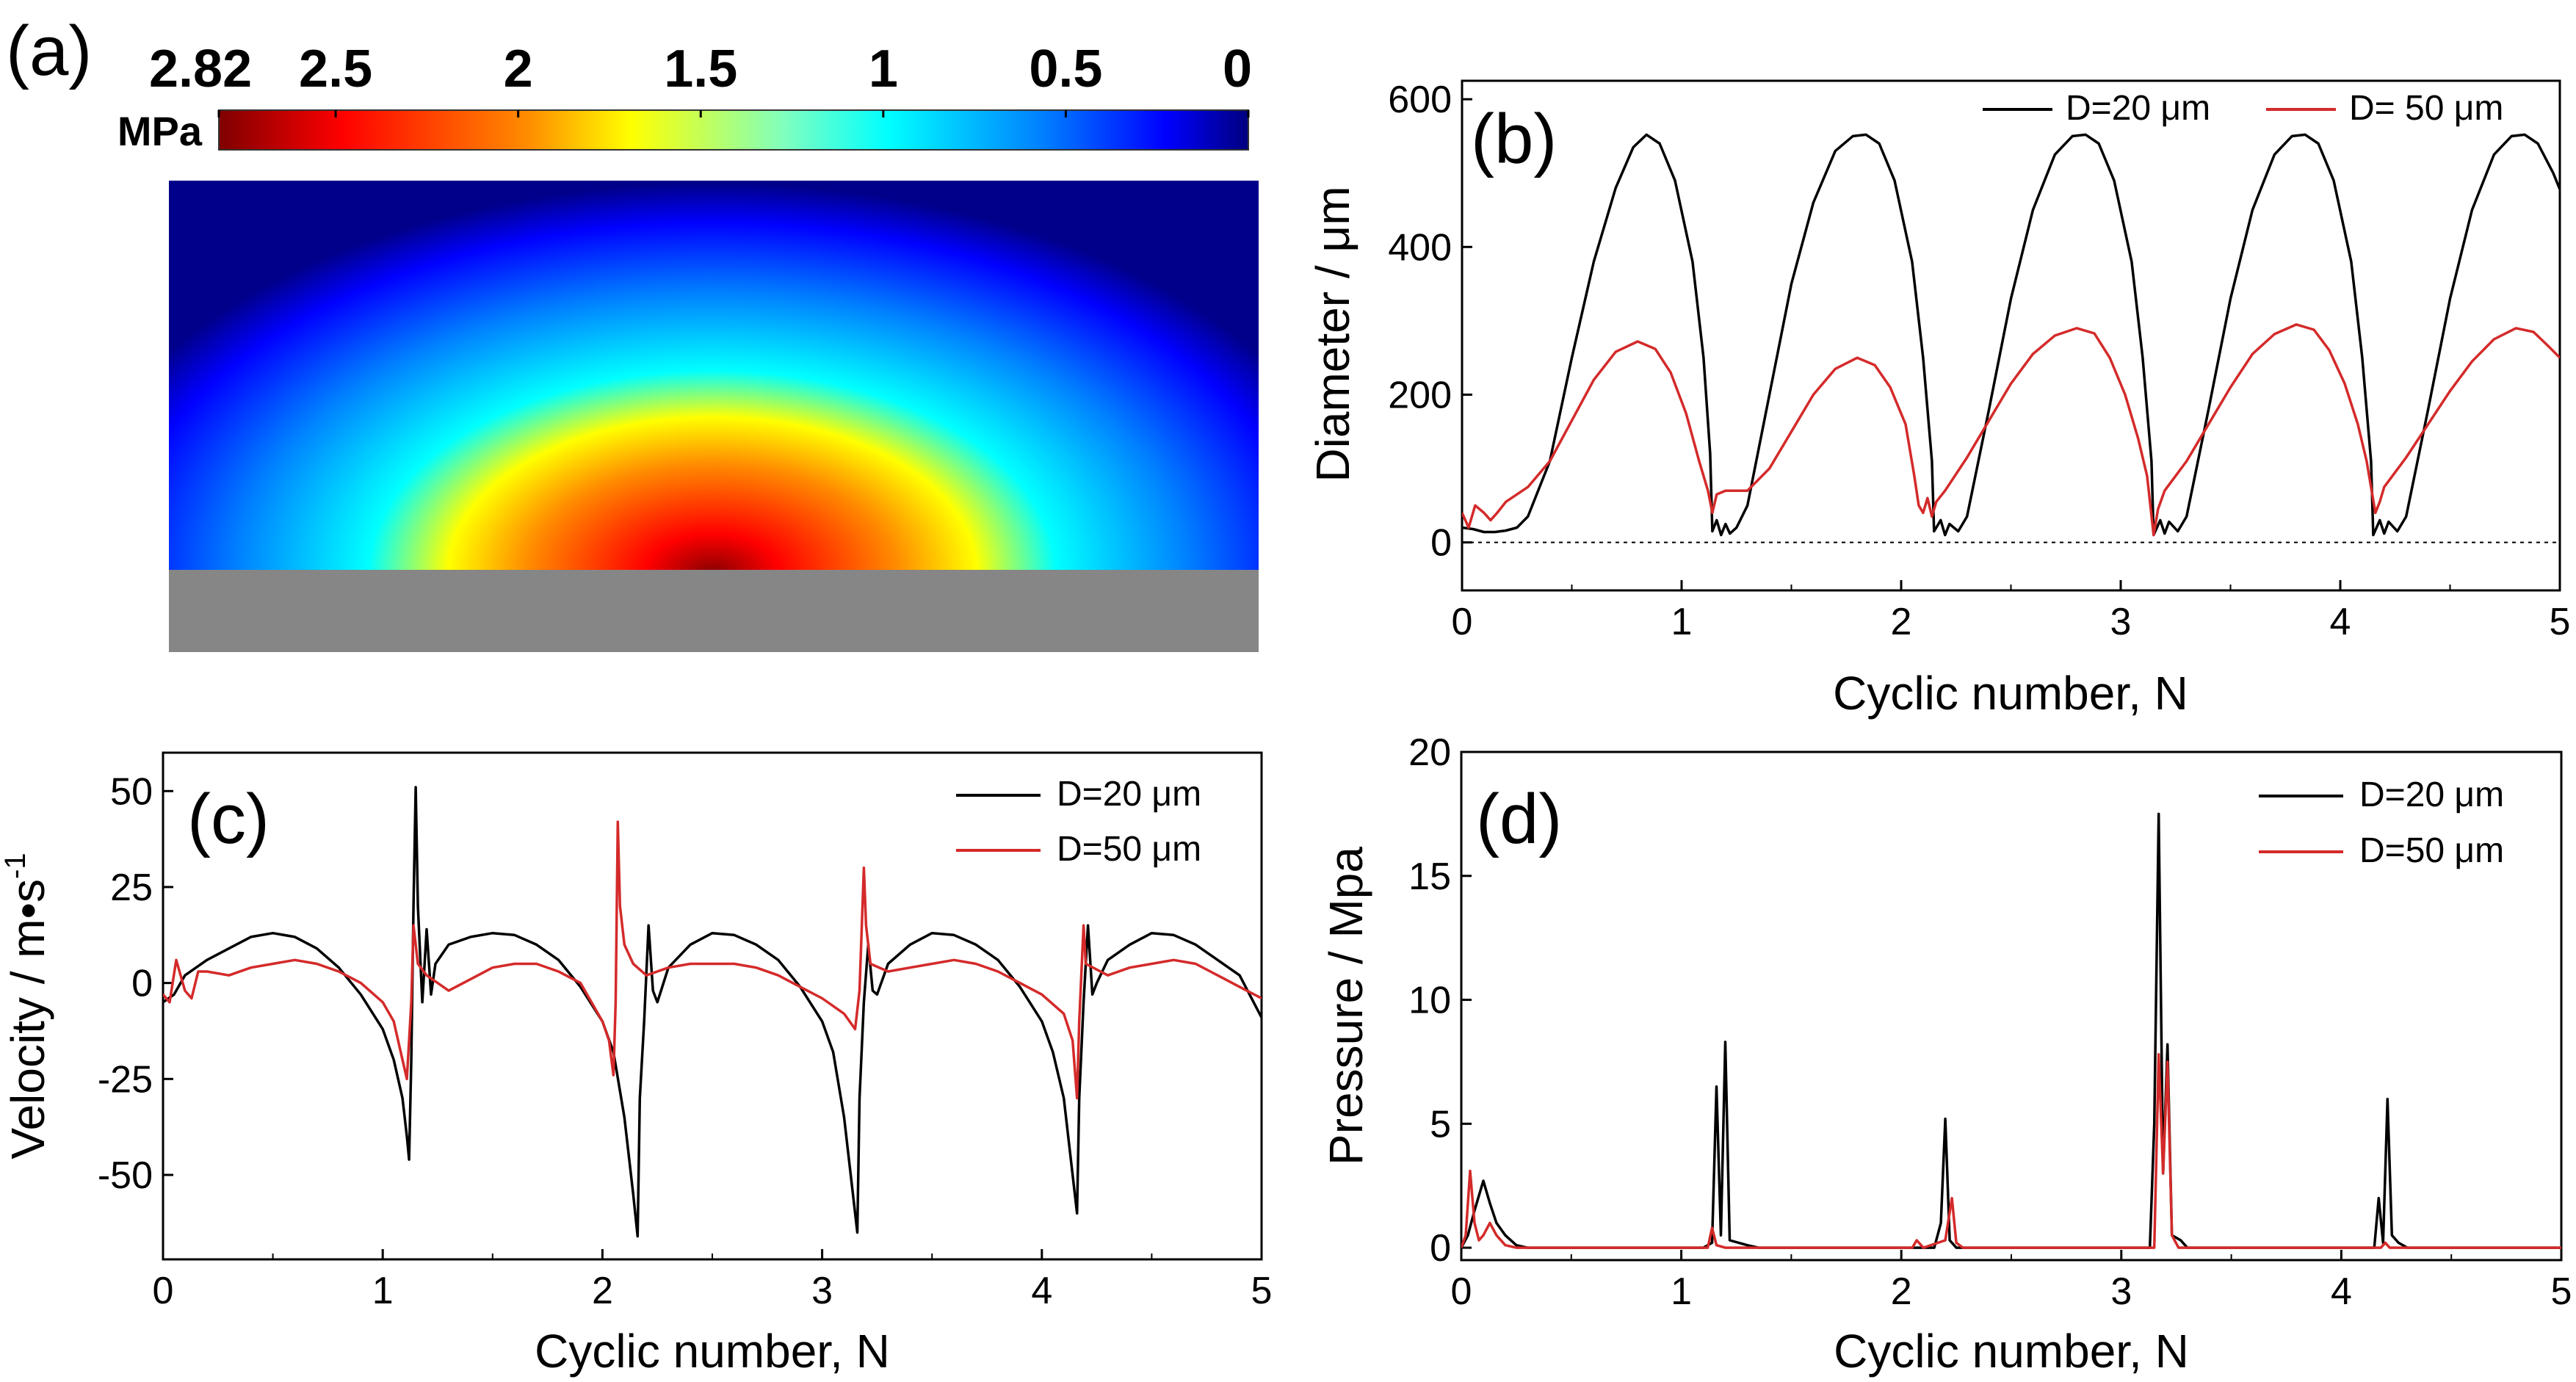 This screenshot has height=1382, width=2576. Describe the element at coordinates (2426, 108) in the screenshot. I see `legend-label-2: D= 50 μm` at that location.